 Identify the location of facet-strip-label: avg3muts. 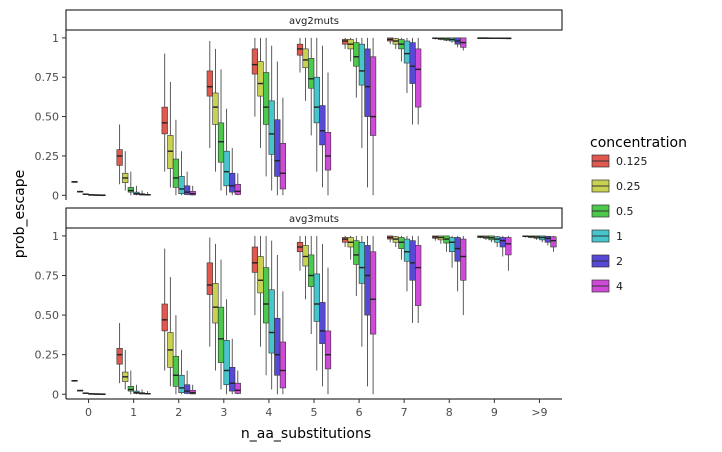
(314, 219).